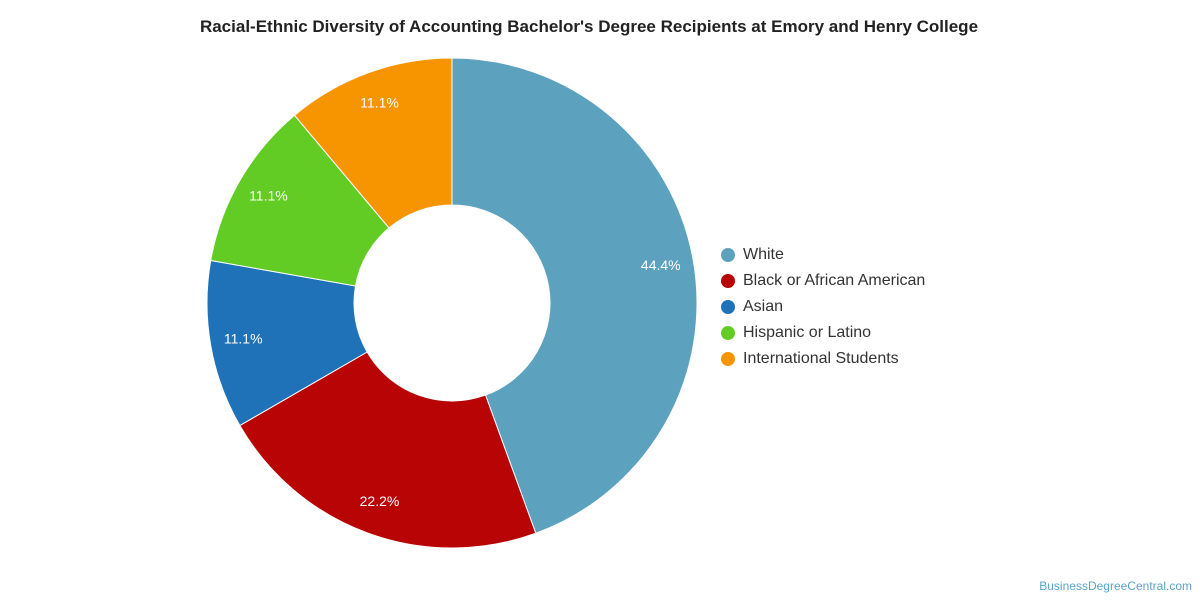 Image resolution: width=1200 pixels, height=600 pixels. I want to click on legend-label: Black or African American, so click(834, 280).